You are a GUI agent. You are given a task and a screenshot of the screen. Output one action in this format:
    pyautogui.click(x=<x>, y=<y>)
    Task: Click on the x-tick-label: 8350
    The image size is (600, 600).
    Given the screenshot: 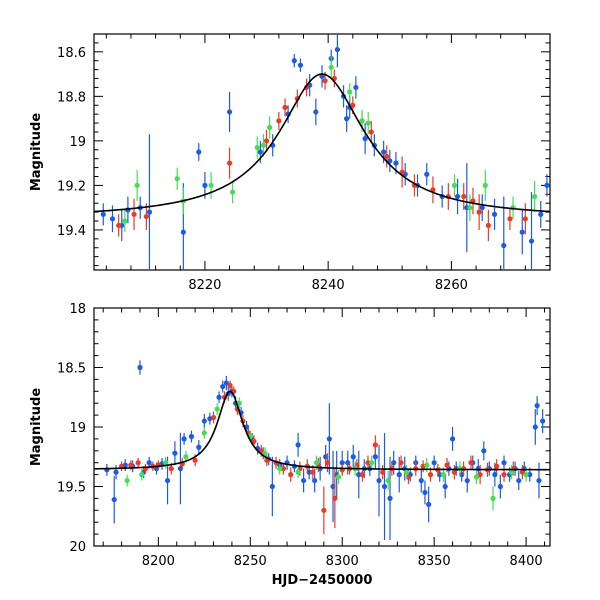 What is the action you would take?
    pyautogui.click(x=434, y=561)
    